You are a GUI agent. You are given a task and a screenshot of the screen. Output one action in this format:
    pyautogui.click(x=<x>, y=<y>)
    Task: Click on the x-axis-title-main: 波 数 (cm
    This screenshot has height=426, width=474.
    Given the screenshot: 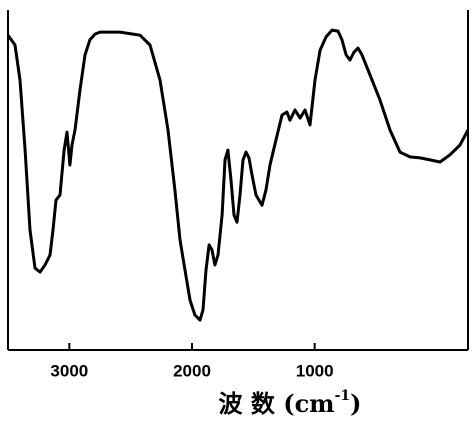 What is the action you would take?
    pyautogui.click(x=277, y=403)
    